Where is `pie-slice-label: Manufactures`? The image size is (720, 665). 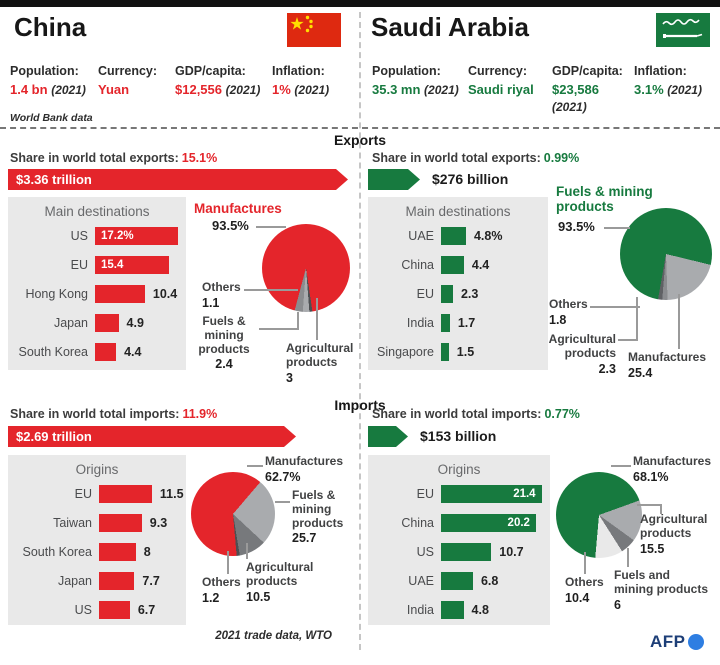 pie-slice-label: Manufactures is located at coordinates (672, 461).